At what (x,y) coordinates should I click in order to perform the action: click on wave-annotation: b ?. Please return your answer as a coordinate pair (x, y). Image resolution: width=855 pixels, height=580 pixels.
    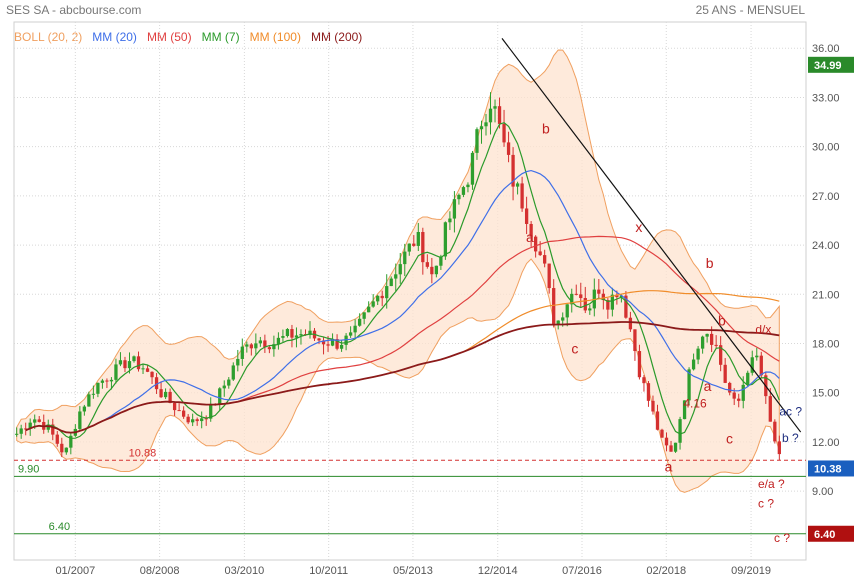
    Looking at the image, I should click on (790, 438).